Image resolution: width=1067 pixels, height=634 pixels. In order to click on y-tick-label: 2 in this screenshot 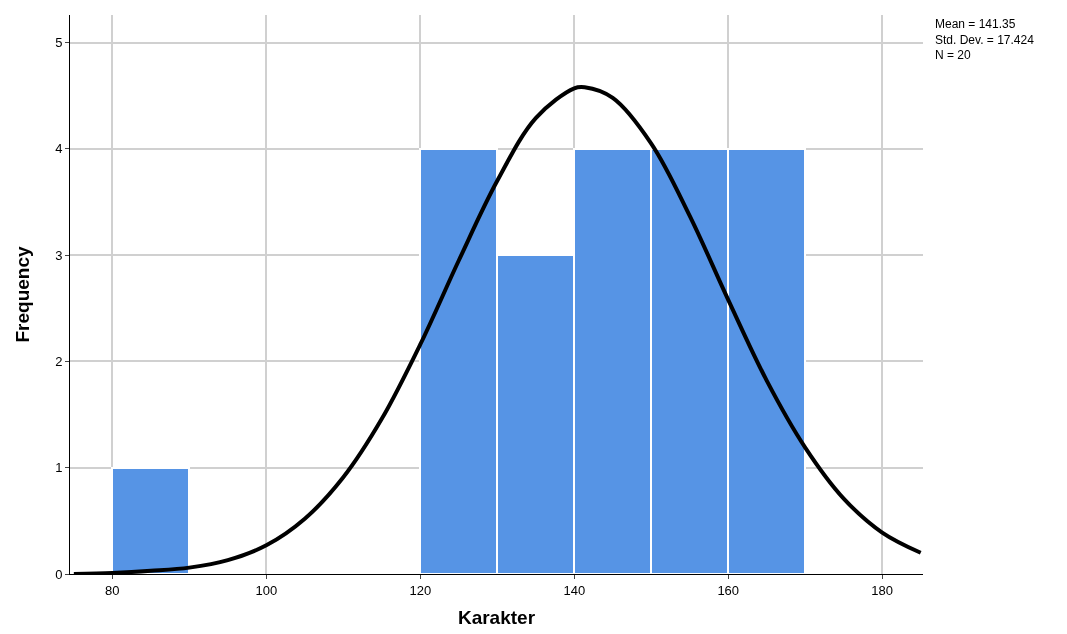, I will do `click(59, 361)`.